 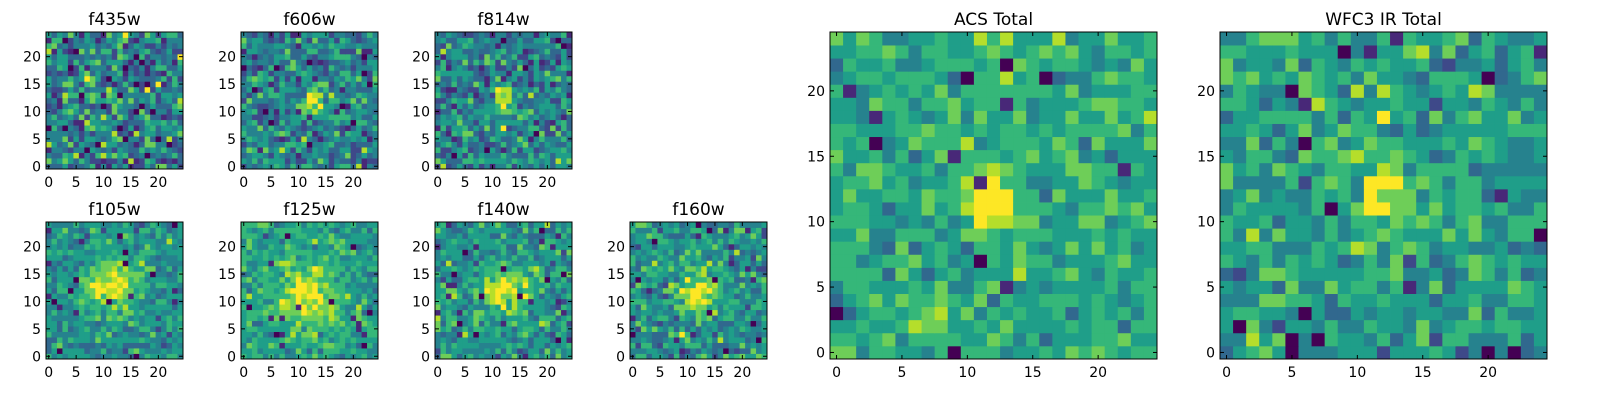 I want to click on panel-title: f435w, so click(x=114, y=20).